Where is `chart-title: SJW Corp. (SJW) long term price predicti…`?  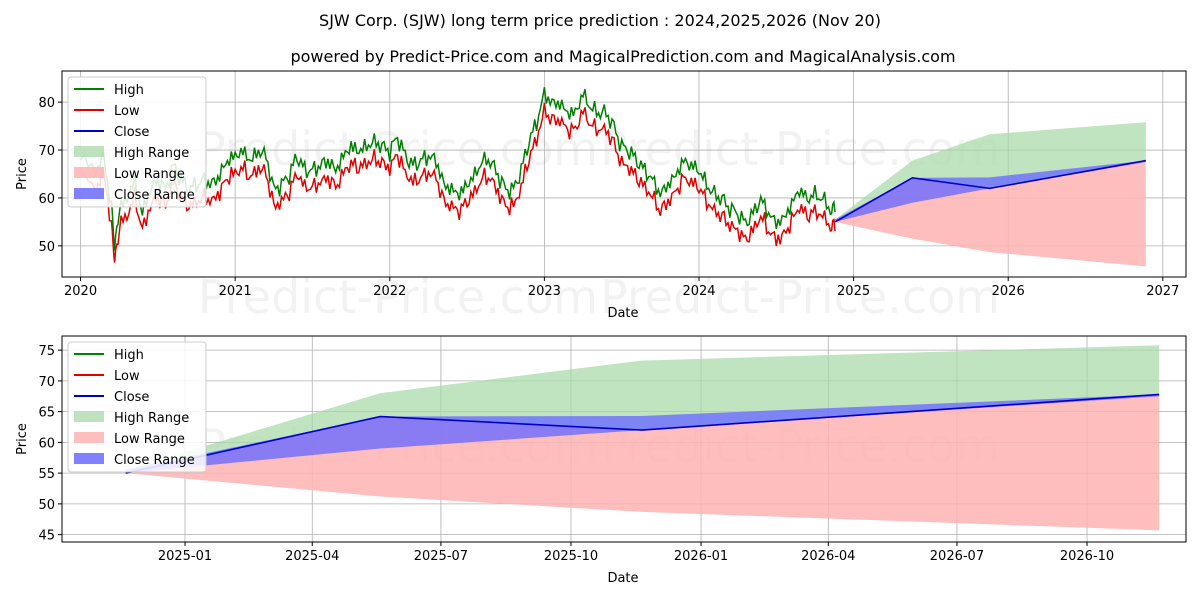 chart-title: SJW Corp. (SJW) long term price predicti… is located at coordinates (600, 20).